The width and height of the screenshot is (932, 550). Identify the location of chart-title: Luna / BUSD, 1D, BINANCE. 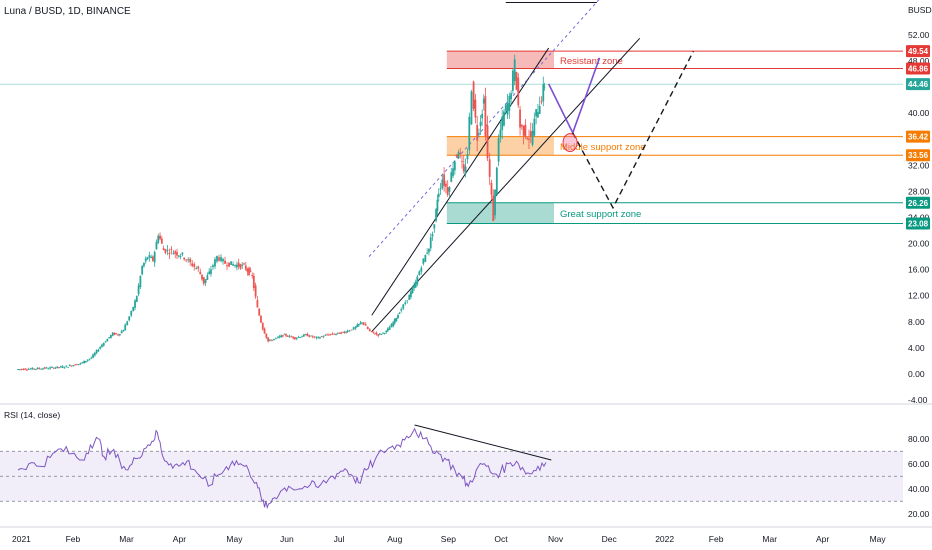
(67, 11).